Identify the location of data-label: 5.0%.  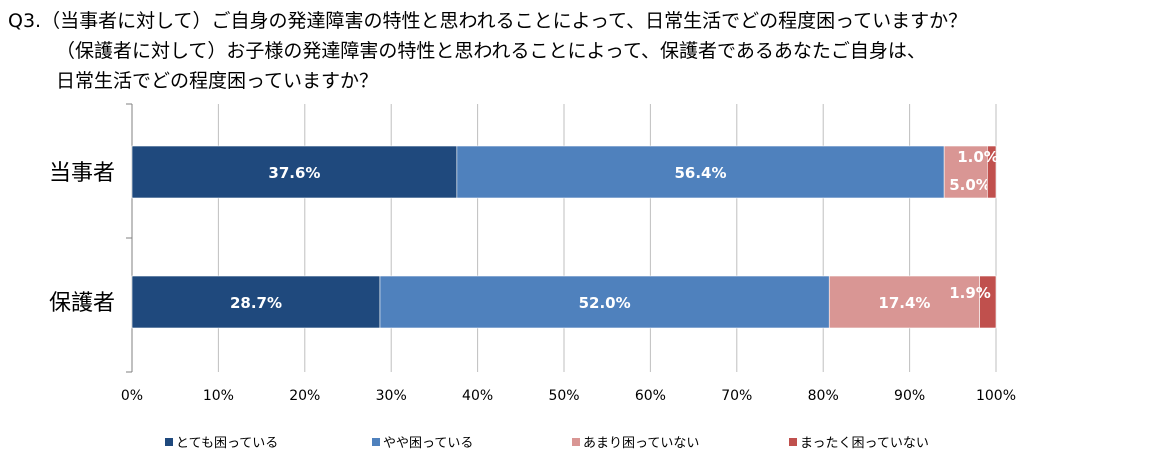
(970, 185).